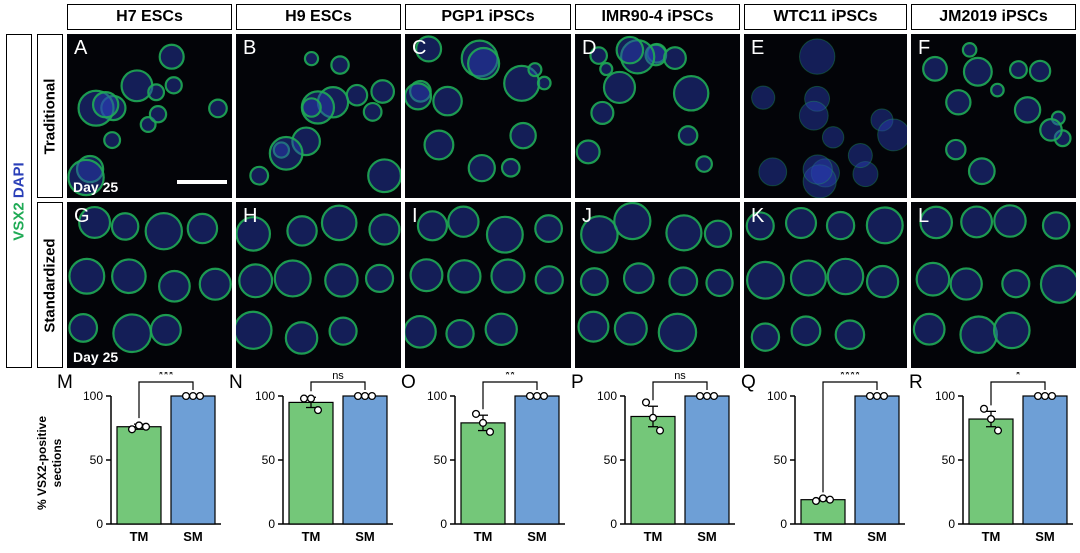 The image size is (1080, 553). Describe the element at coordinates (365, 536) in the screenshot. I see `category-label: SM` at that location.